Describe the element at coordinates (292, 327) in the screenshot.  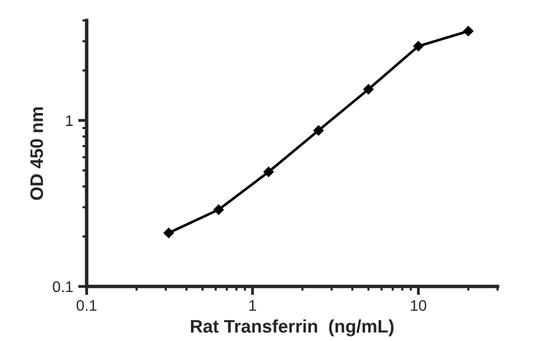
I see `x-axis-title: Rat Transferrin (ng/mL)` at that location.